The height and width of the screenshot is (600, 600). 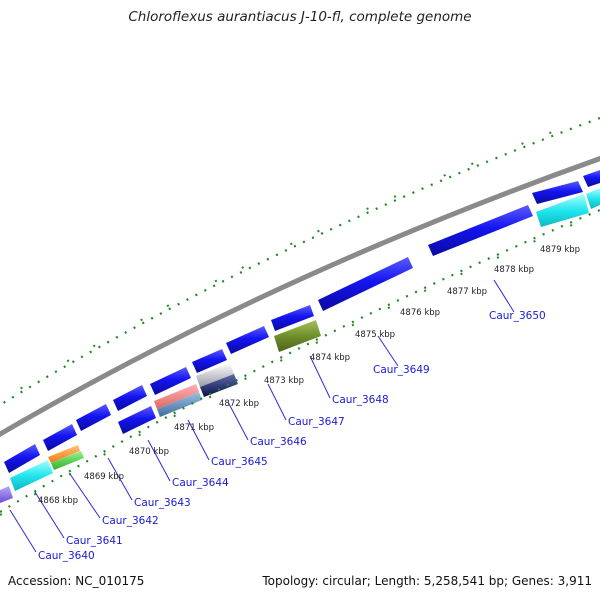 I want to click on kbp-label: 4874 kbp, so click(x=330, y=358).